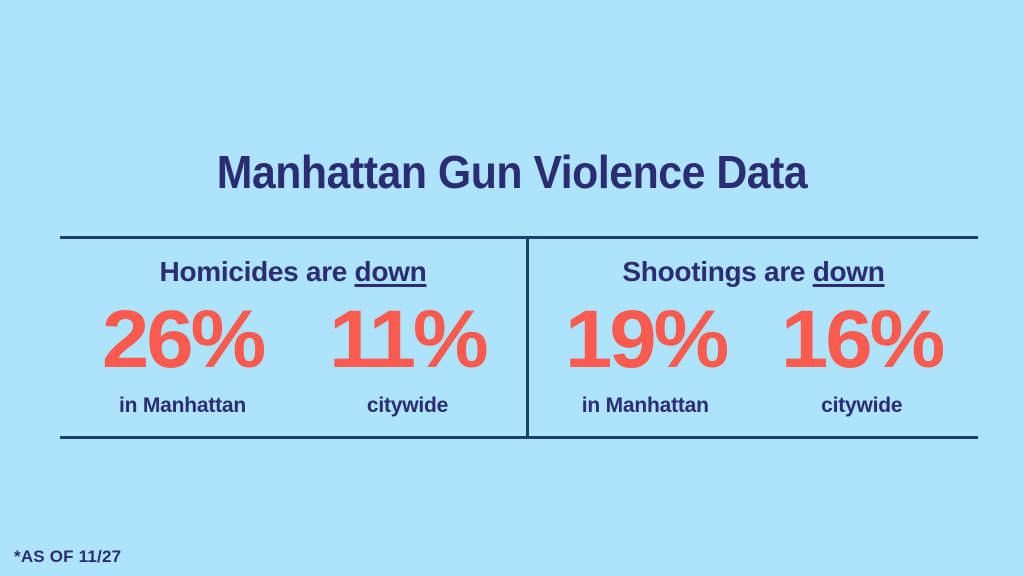  What do you see at coordinates (68, 556) in the screenshot?
I see `footnote: *AS OF 11/27` at bounding box center [68, 556].